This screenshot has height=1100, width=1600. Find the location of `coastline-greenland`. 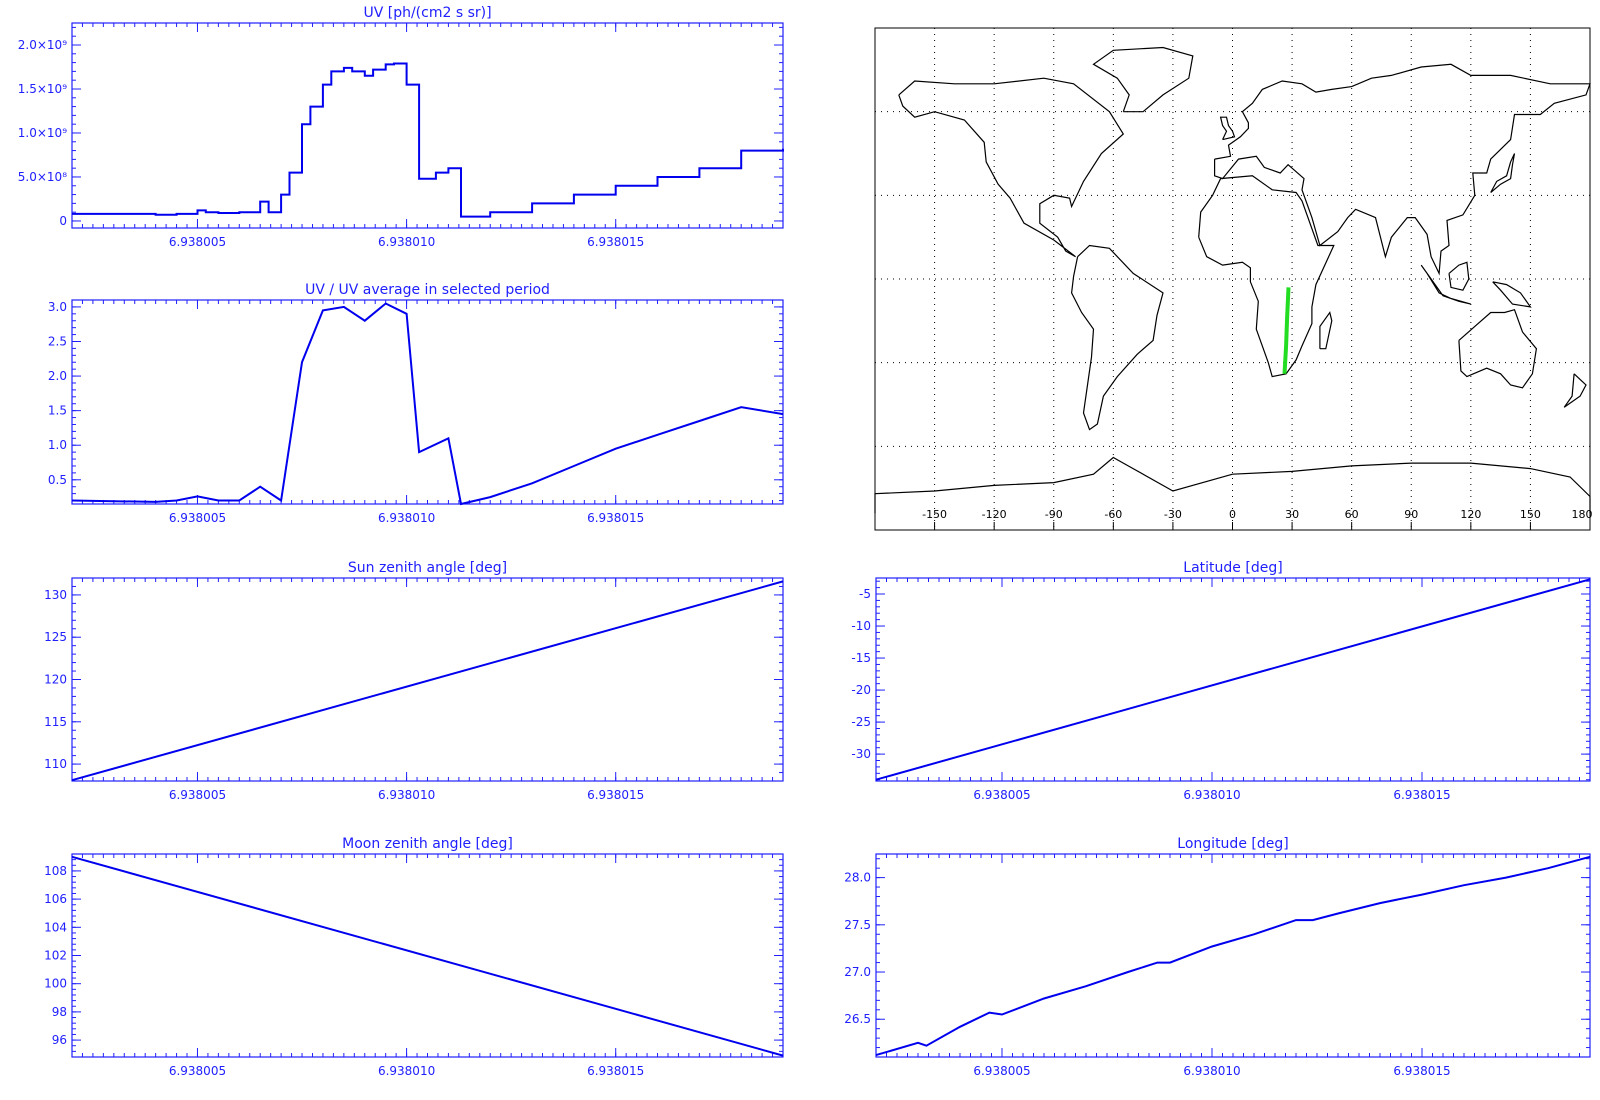

coastline-greenland is located at coordinates (1143, 79).